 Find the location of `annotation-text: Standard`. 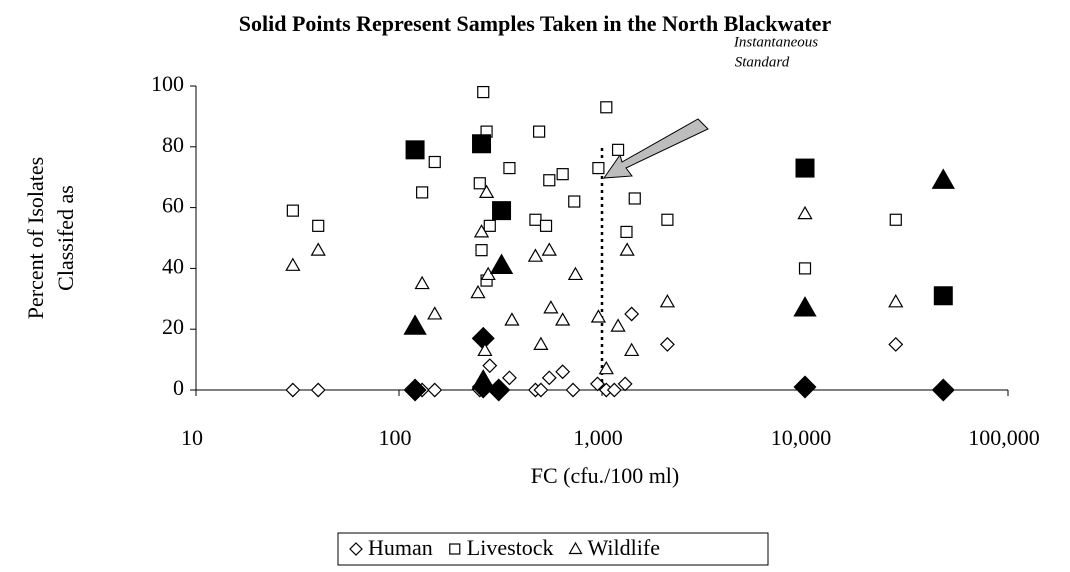

annotation-text: Standard is located at coordinates (762, 62).